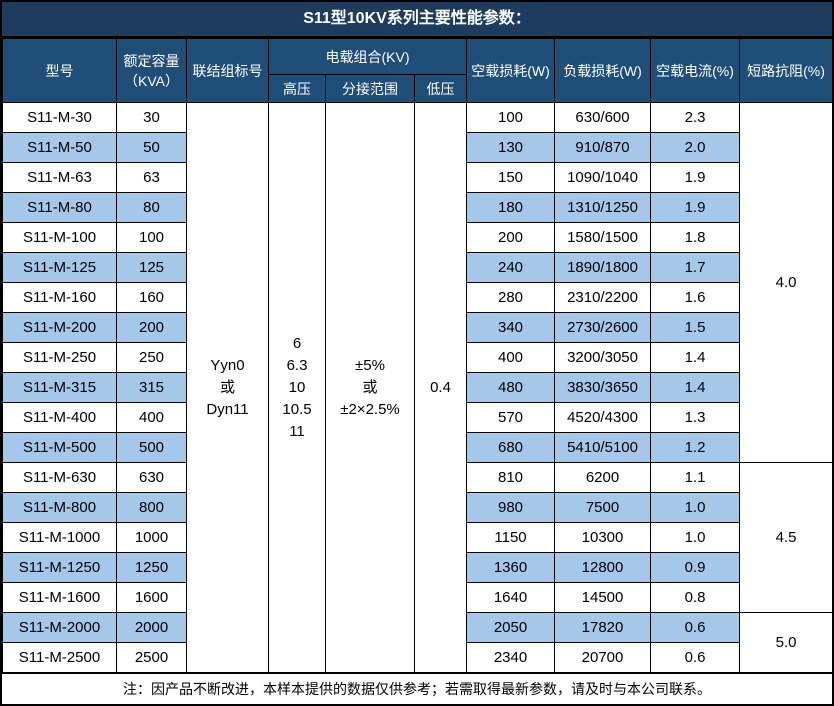  I want to click on cell-no-load-loss: 980, so click(511, 507).